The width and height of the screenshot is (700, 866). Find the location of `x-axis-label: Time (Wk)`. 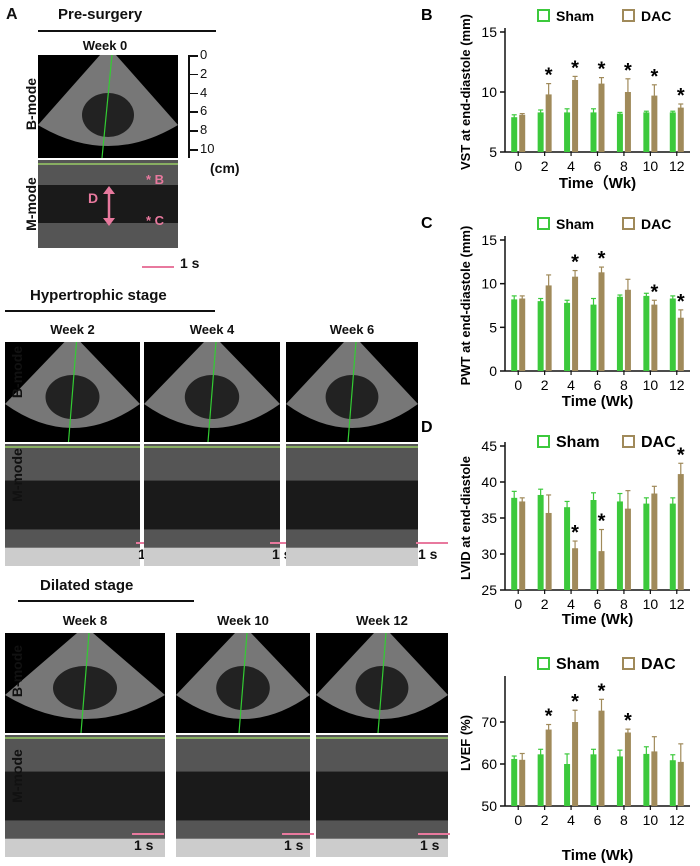

x-axis-label: Time (Wk) is located at coordinates (597, 401).